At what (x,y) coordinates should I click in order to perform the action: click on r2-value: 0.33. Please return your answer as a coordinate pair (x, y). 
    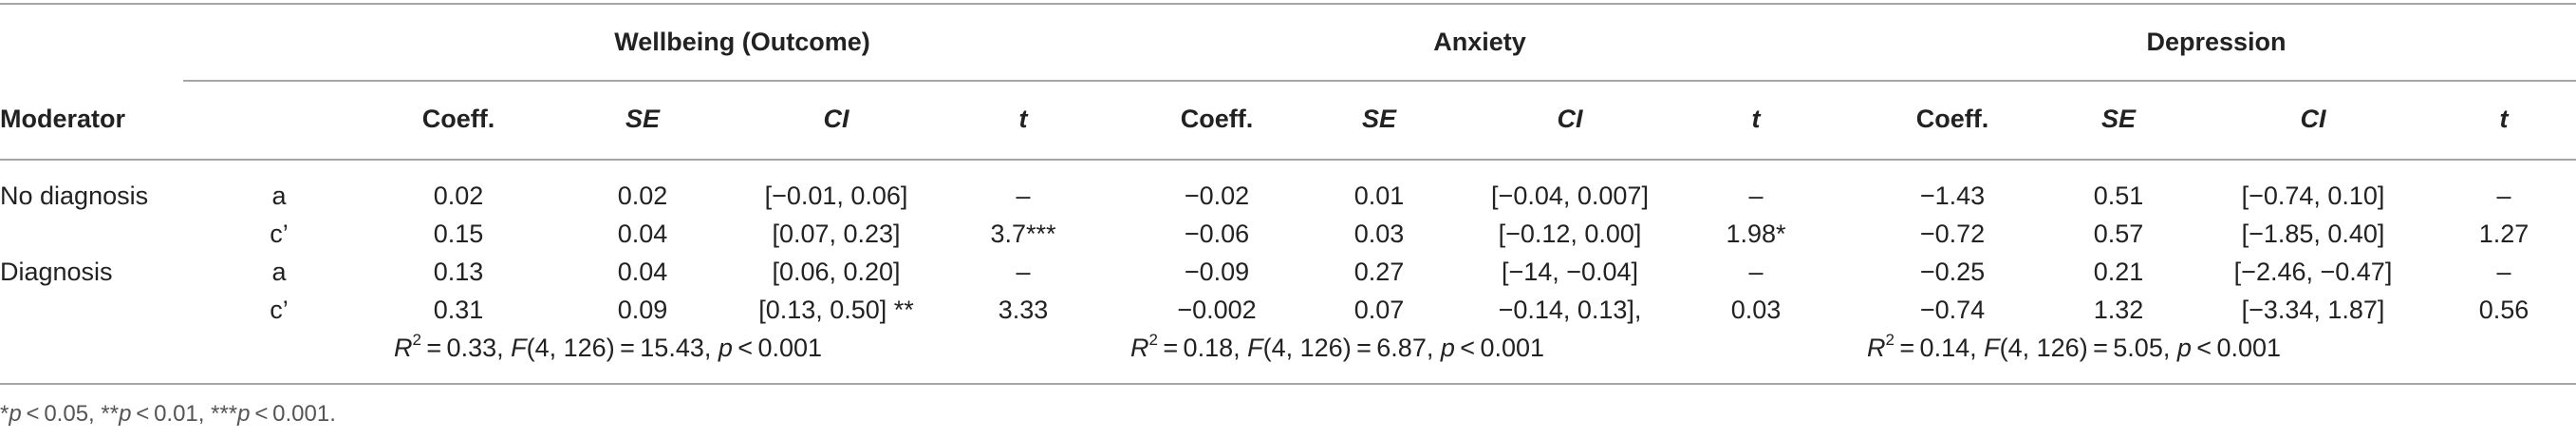
    Looking at the image, I should click on (472, 348).